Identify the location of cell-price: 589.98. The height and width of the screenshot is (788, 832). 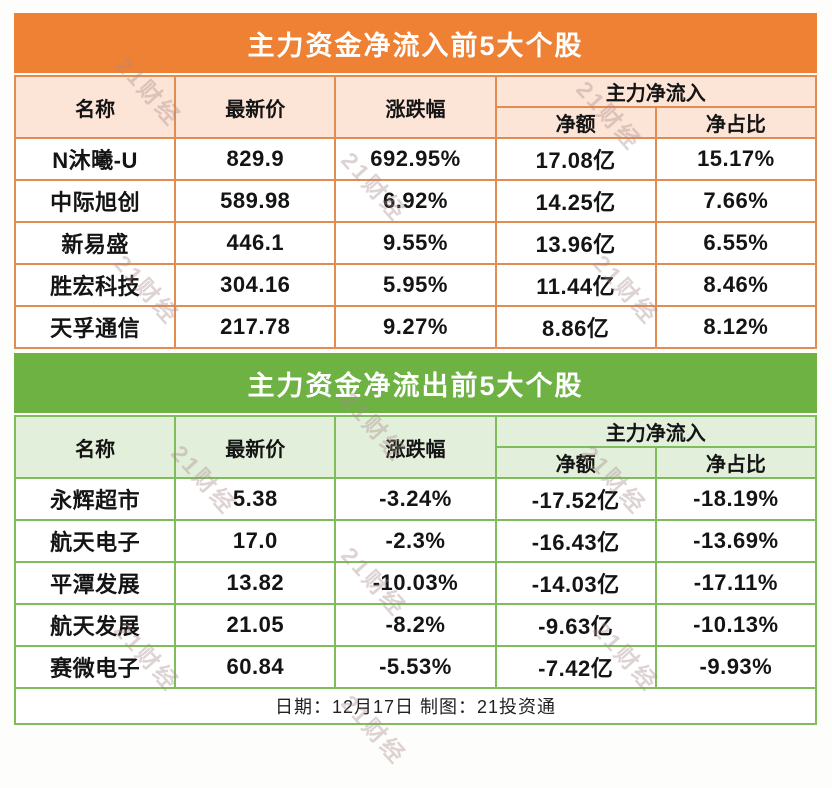
(255, 201).